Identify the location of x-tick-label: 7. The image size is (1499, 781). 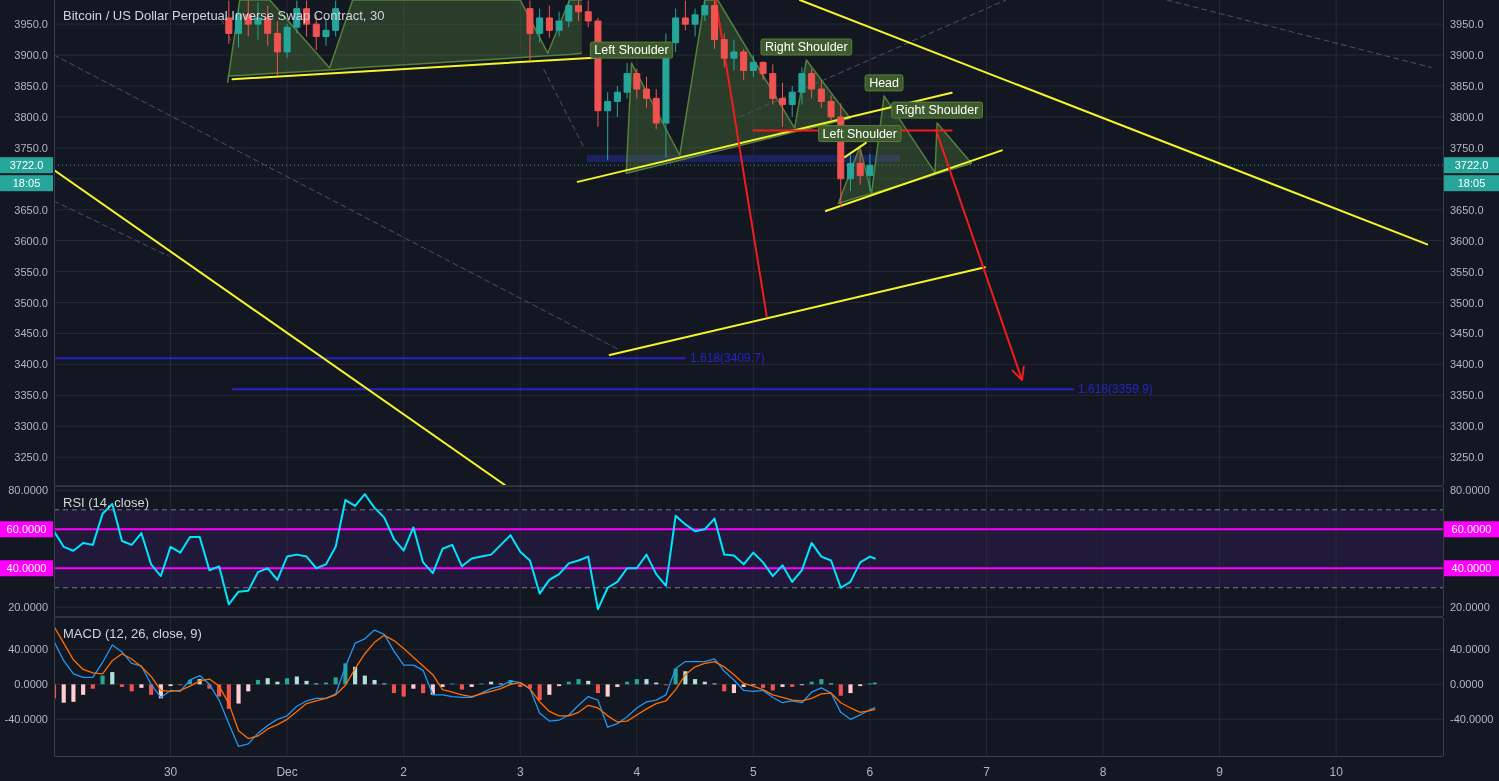
(987, 772).